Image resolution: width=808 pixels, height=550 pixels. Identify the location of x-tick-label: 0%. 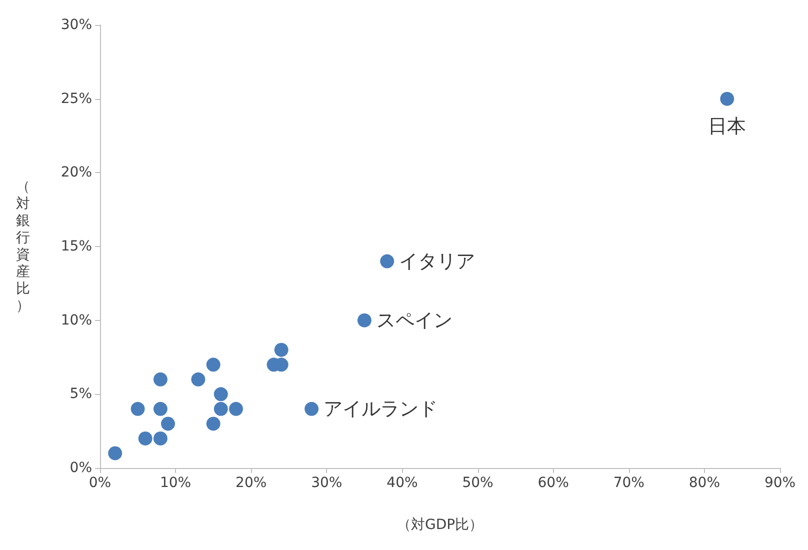
(100, 483).